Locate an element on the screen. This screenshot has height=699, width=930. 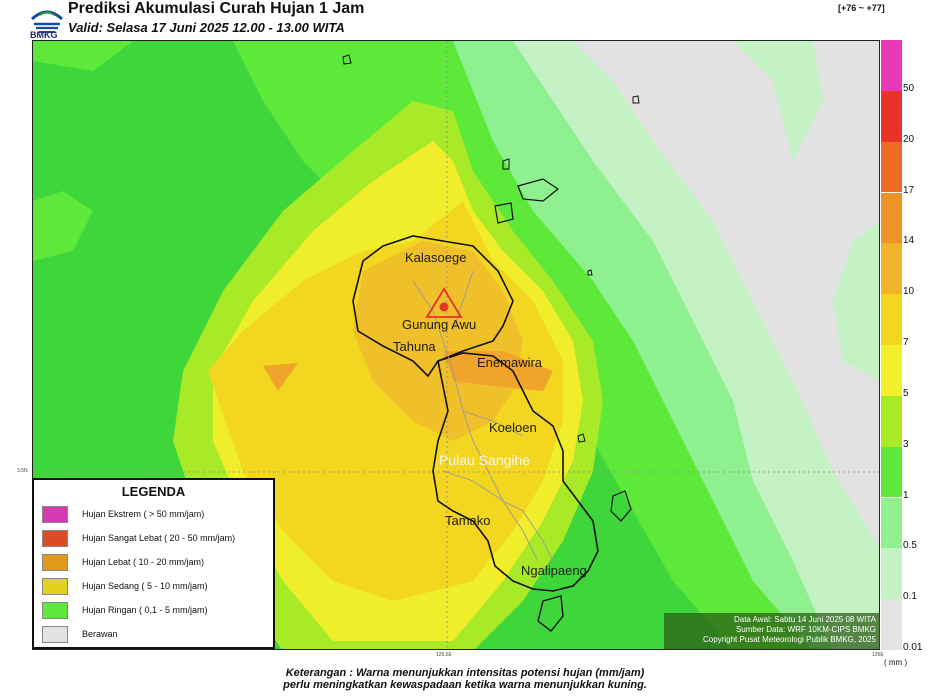
color-scale-label: 5 is located at coordinates (906, 393).